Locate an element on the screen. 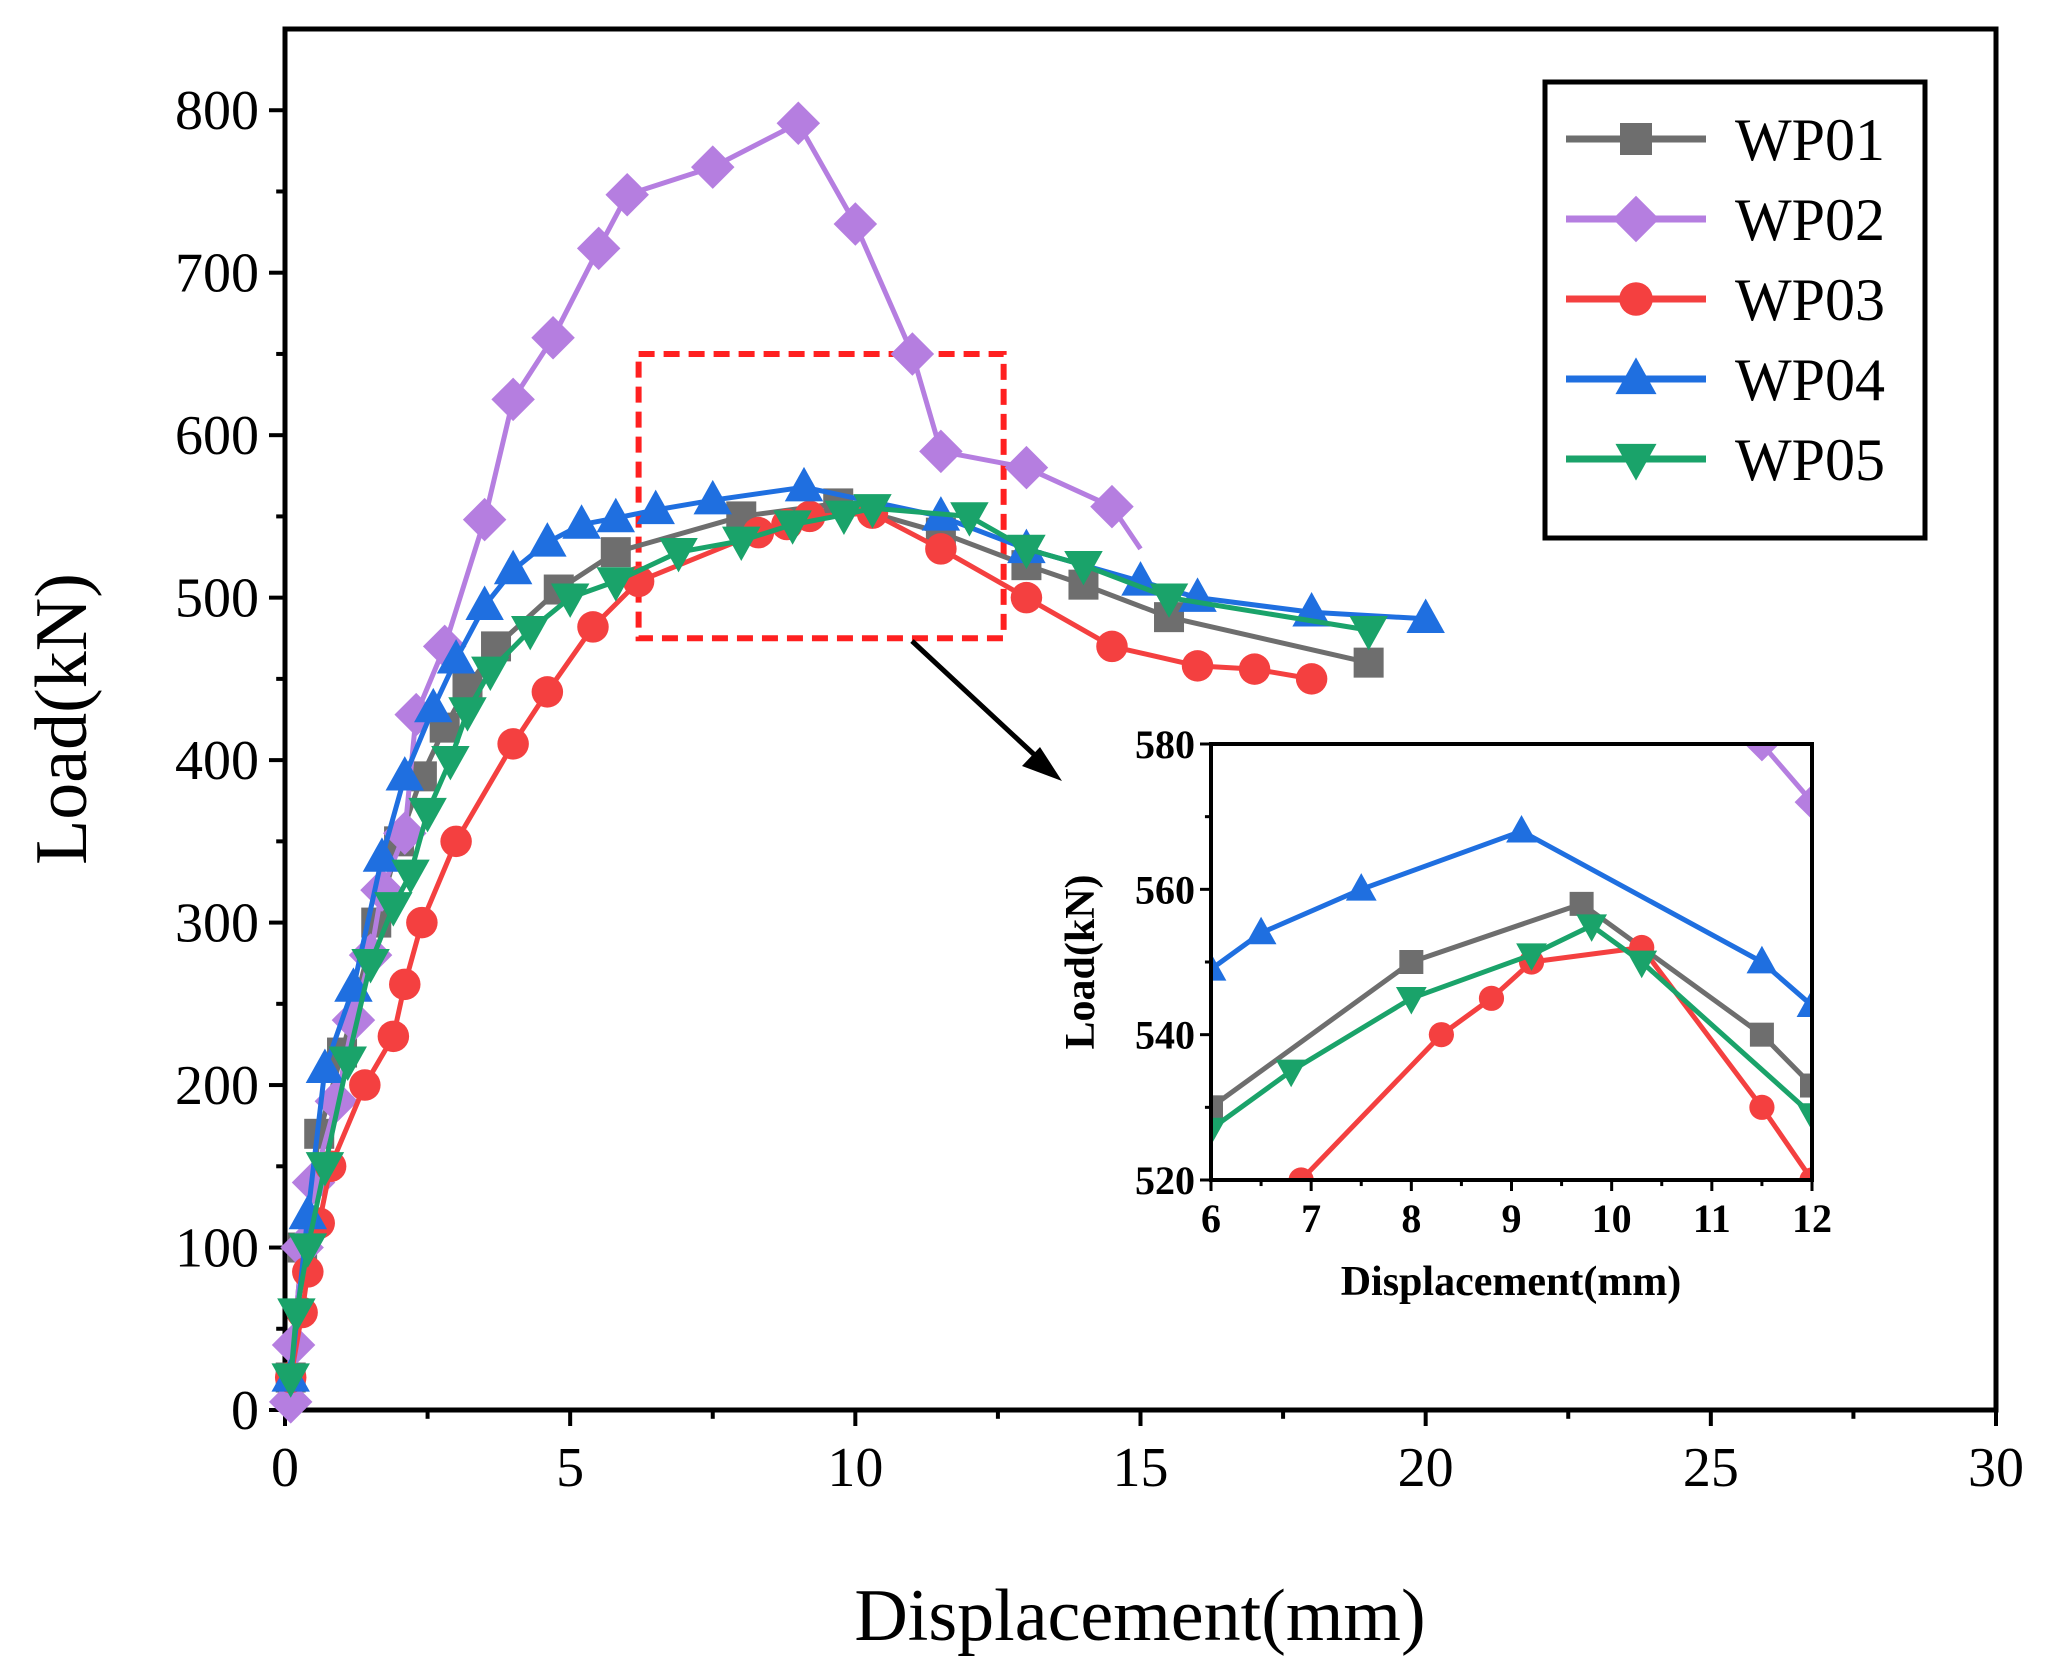 The image size is (2045, 1665). legend-item-wp02: WP02 is located at coordinates (1725, 220).